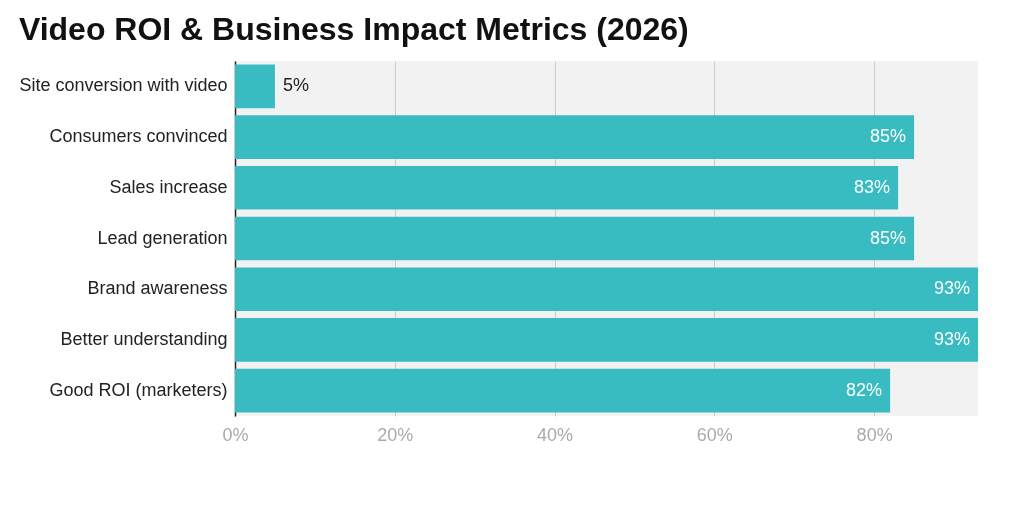 This screenshot has height=527, width=1023. What do you see at coordinates (138, 136) in the screenshot?
I see `y-tick-label: Consumers convinced` at bounding box center [138, 136].